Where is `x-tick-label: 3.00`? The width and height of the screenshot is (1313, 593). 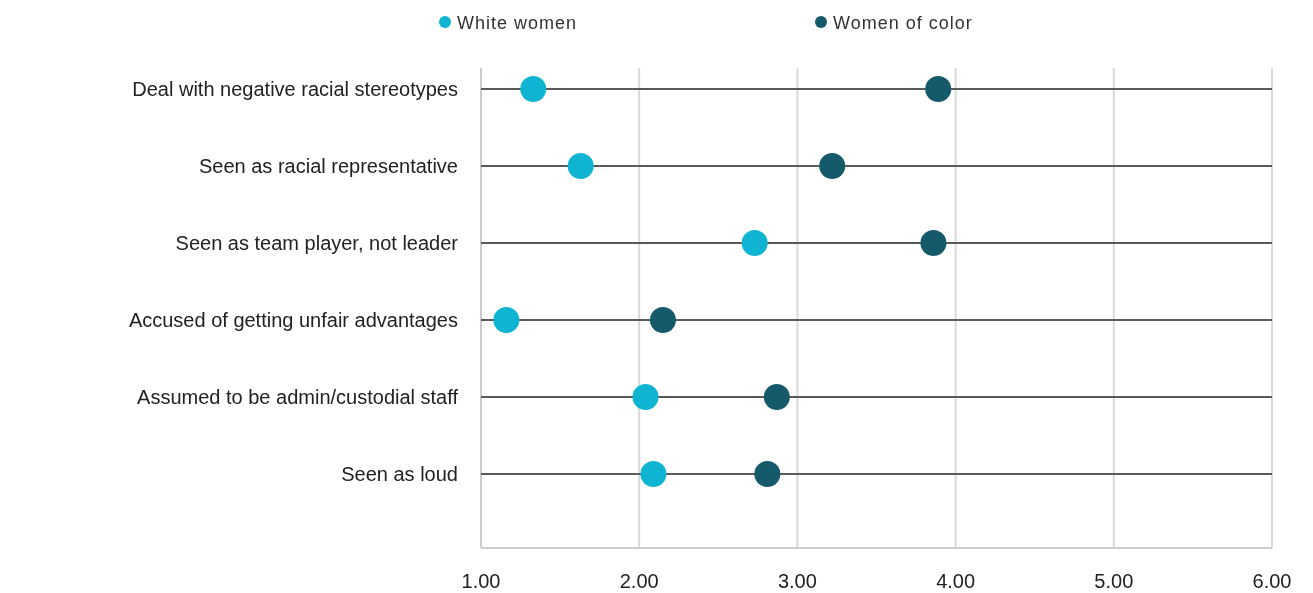
x-tick-label: 3.00 is located at coordinates (797, 581).